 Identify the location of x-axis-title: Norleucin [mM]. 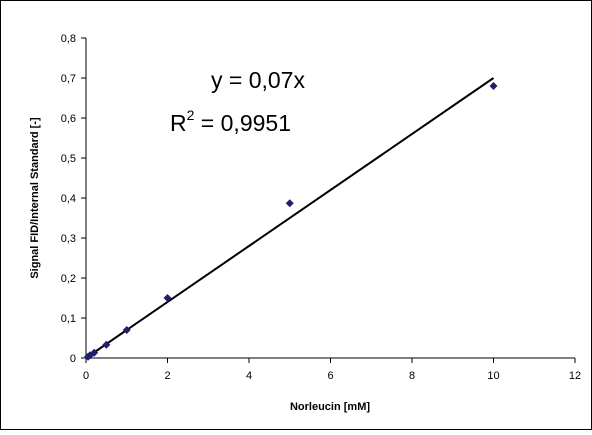
(330, 407).